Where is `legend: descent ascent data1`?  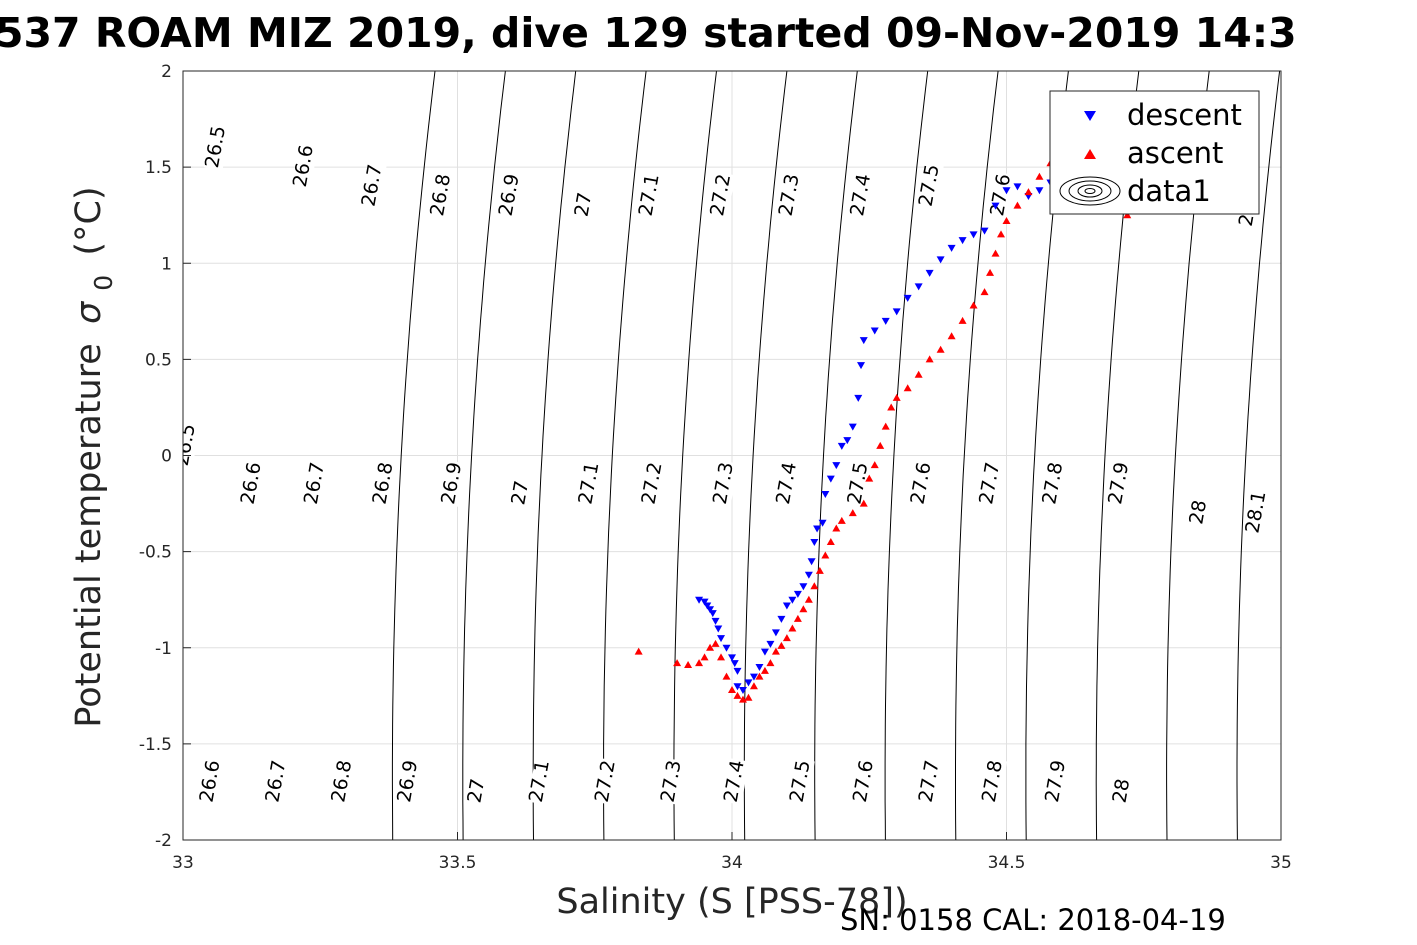 legend: descent ascent data1 is located at coordinates (1154, 152).